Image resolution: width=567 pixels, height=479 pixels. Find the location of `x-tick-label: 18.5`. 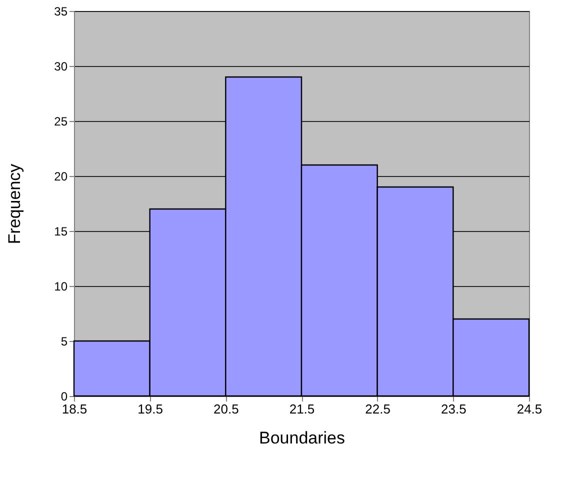

x-tick-label: 18.5 is located at coordinates (75, 409).